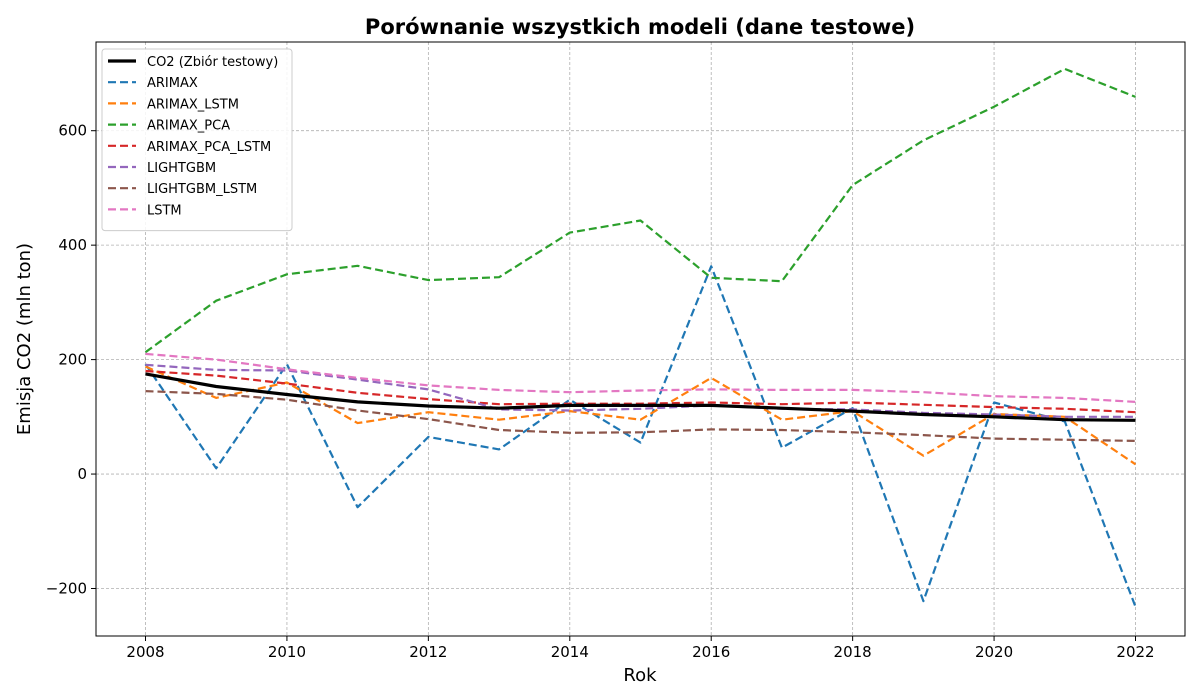 This screenshot has width=1200, height=700. Describe the element at coordinates (640, 648) in the screenshot. I see `x-axis-ticks: 2008 2010 2012 2014 2016 2018 2020 2022` at that location.